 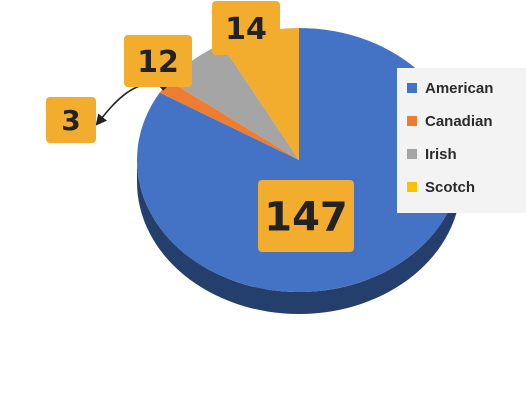 I want to click on legend-label-canadian: Canadian, so click(x=459, y=121).